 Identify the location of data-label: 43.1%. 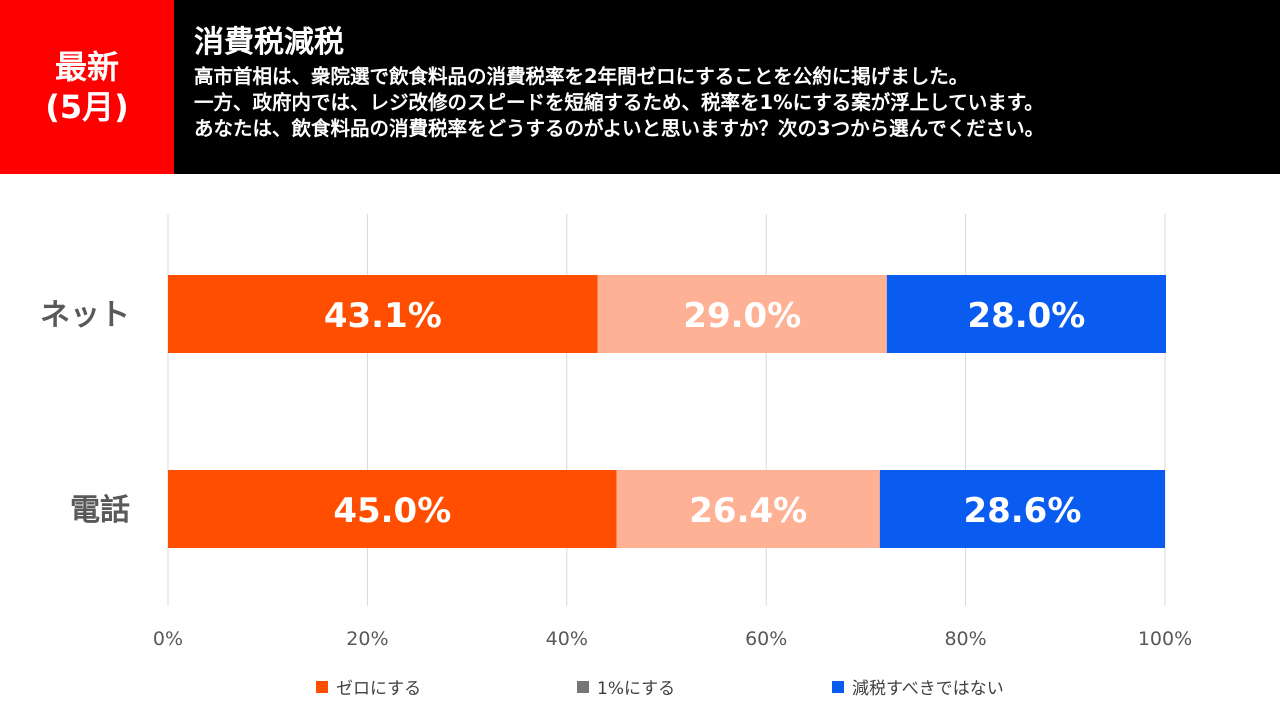
(383, 316).